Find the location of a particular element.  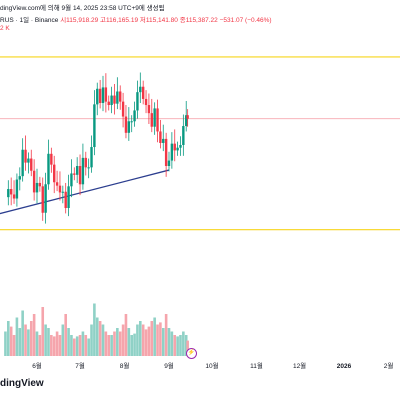

tradingview-logo: dingView is located at coordinates (22, 383).